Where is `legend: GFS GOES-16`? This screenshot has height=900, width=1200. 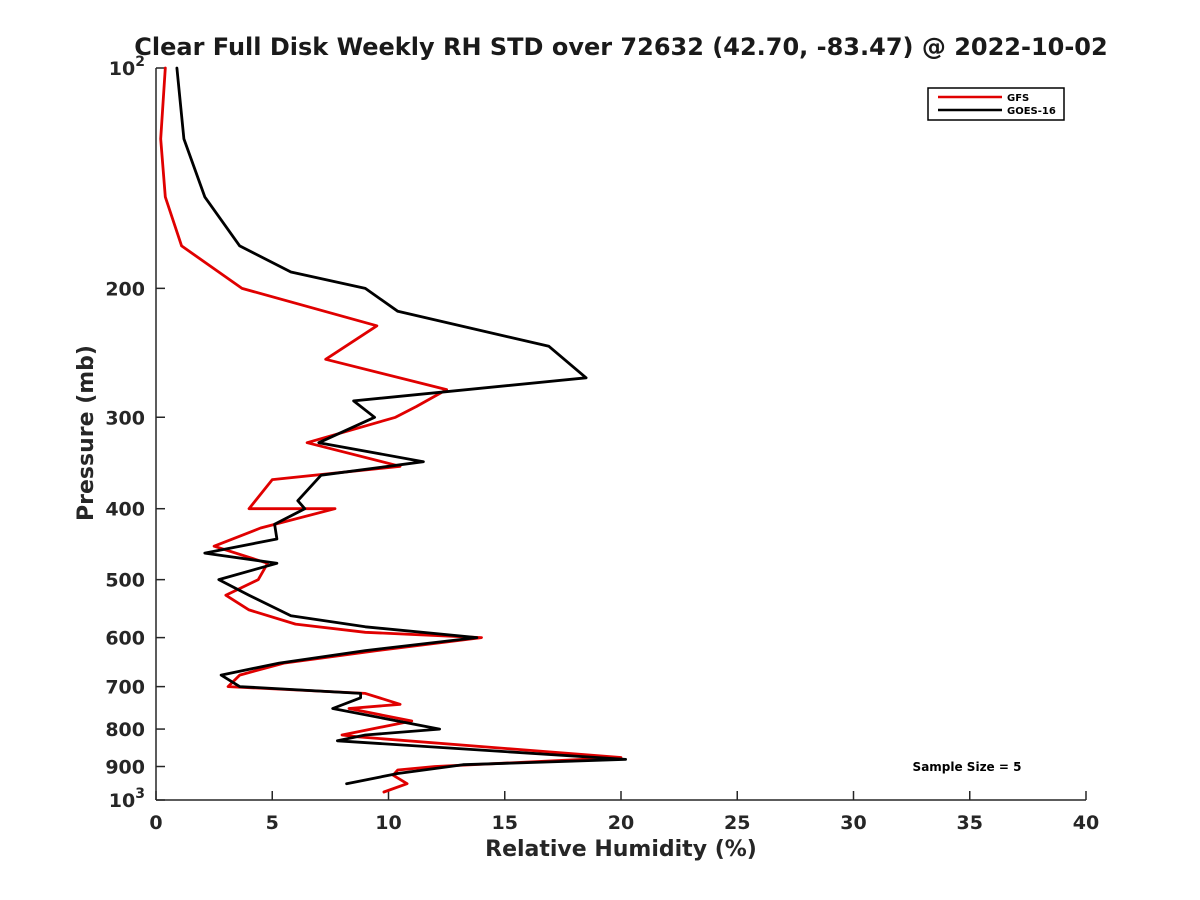 legend: GFS GOES-16 is located at coordinates (996, 104).